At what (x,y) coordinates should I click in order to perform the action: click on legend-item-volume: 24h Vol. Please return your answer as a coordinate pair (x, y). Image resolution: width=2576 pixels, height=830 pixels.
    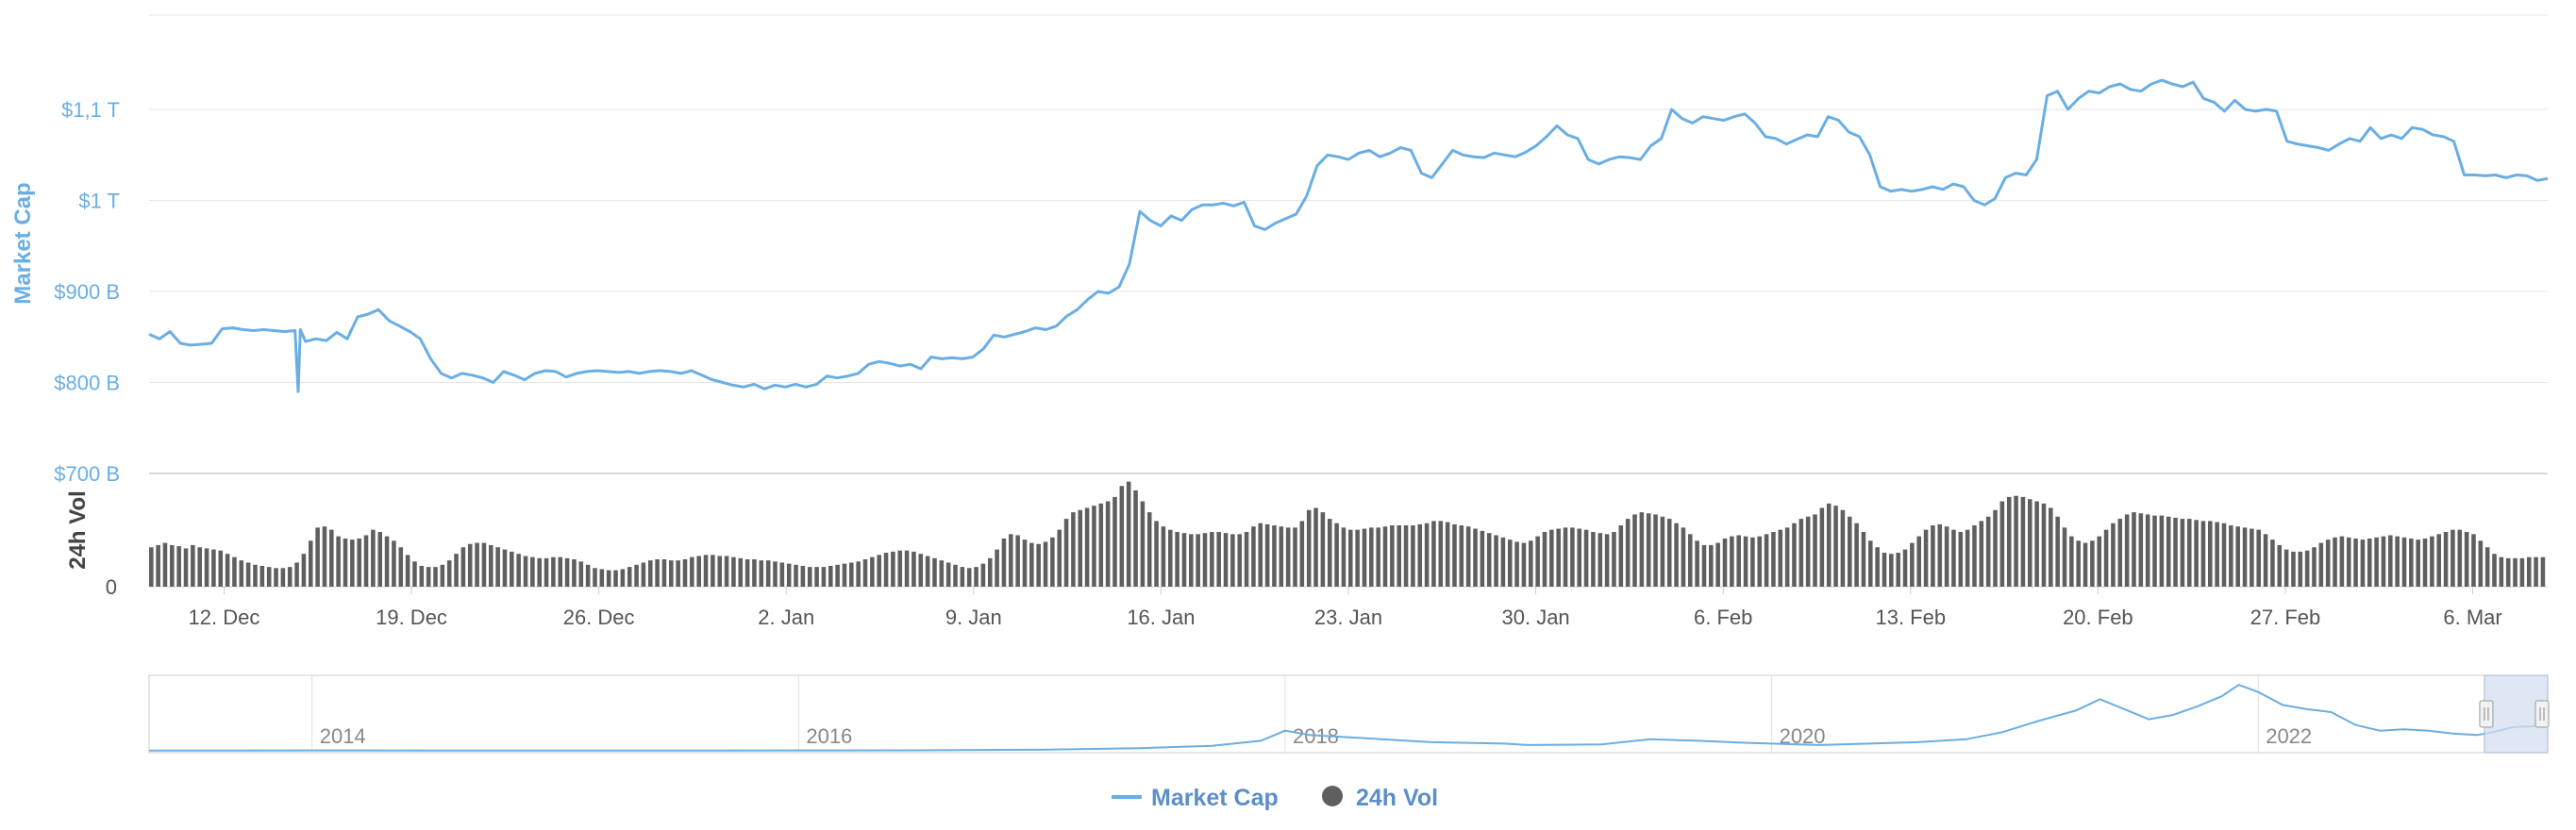
    Looking at the image, I should click on (1380, 798).